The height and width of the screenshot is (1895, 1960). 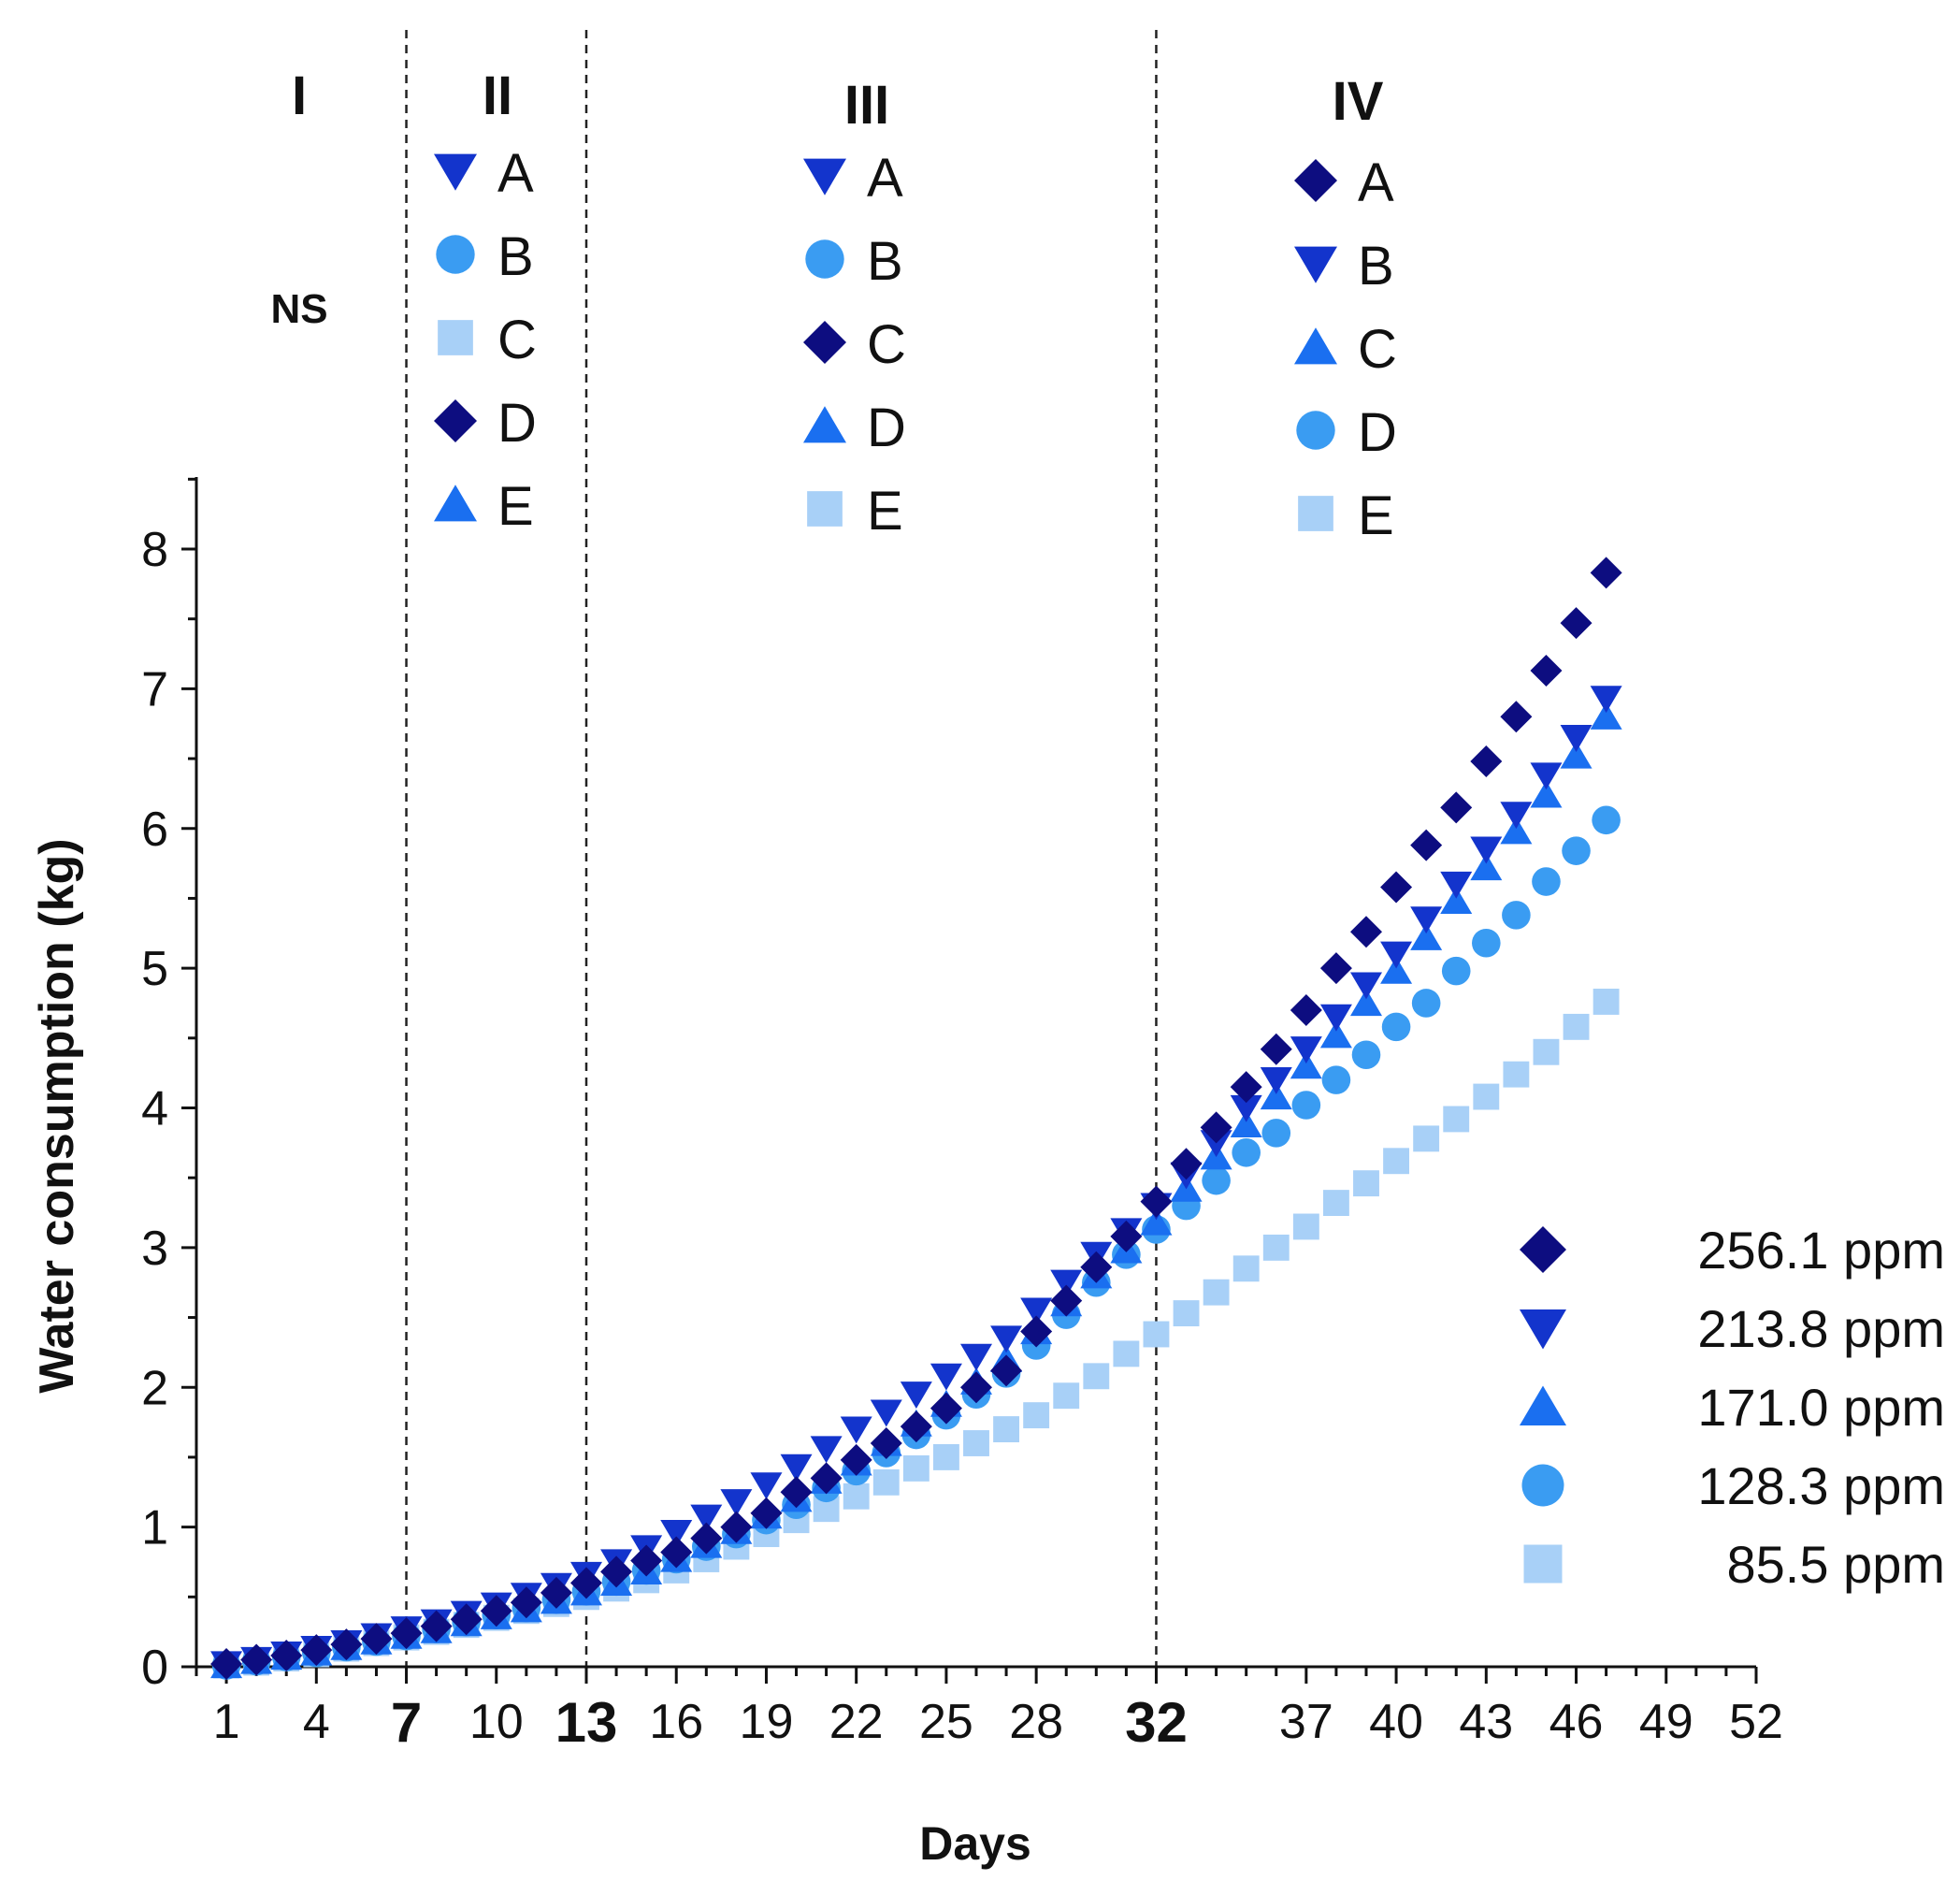 What do you see at coordinates (1156, 1722) in the screenshot?
I see `x-tick-label: 32` at bounding box center [1156, 1722].